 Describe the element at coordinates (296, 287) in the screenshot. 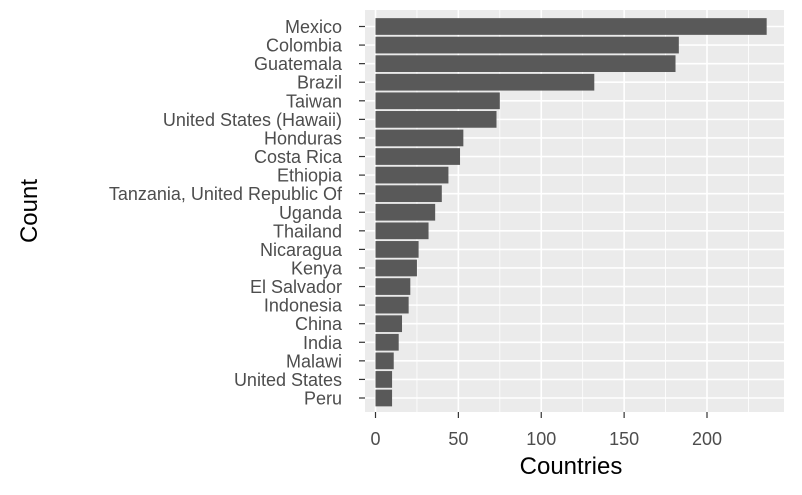

I see `y-tick-label: El Salvador` at that location.